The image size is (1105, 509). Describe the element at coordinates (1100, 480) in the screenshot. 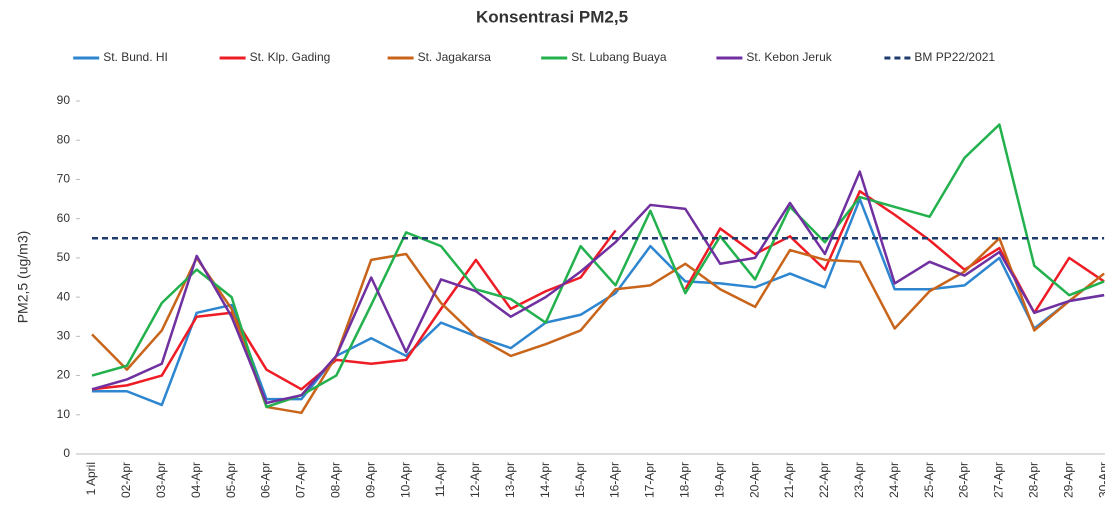

I see `x-tick-label: 30-Apr` at that location.